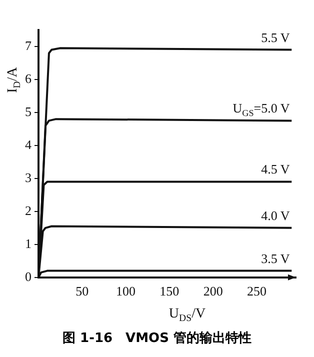  I want to click on x-tick-label: 250, so click(256, 291).